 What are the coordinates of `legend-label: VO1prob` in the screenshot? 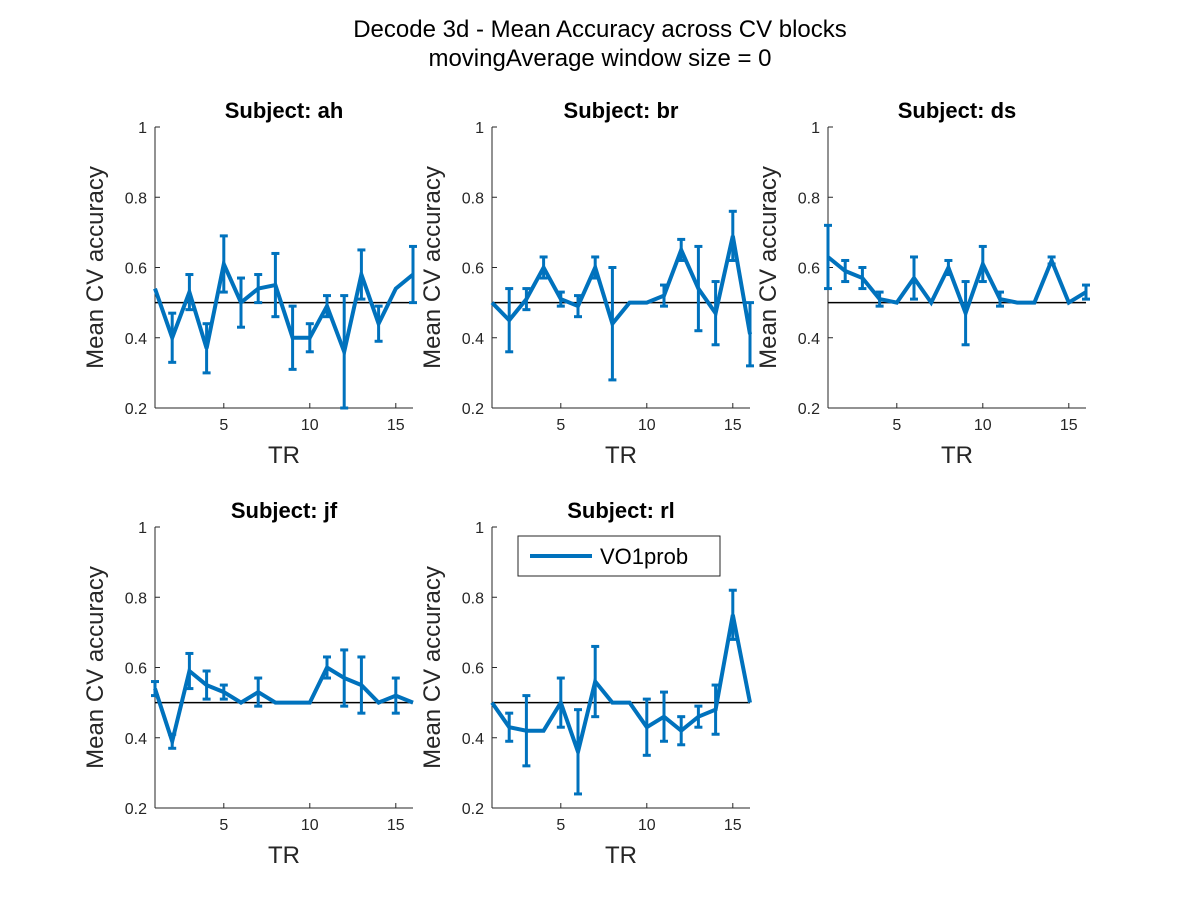 It's located at (644, 556).